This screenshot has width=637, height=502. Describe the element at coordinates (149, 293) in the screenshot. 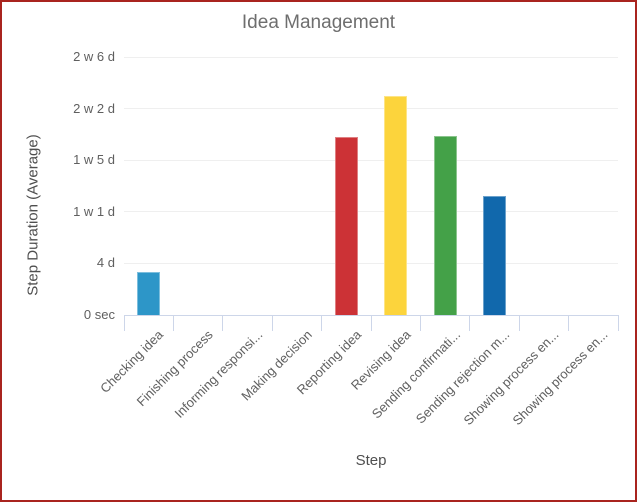

I see `bar-checking-idea` at that location.